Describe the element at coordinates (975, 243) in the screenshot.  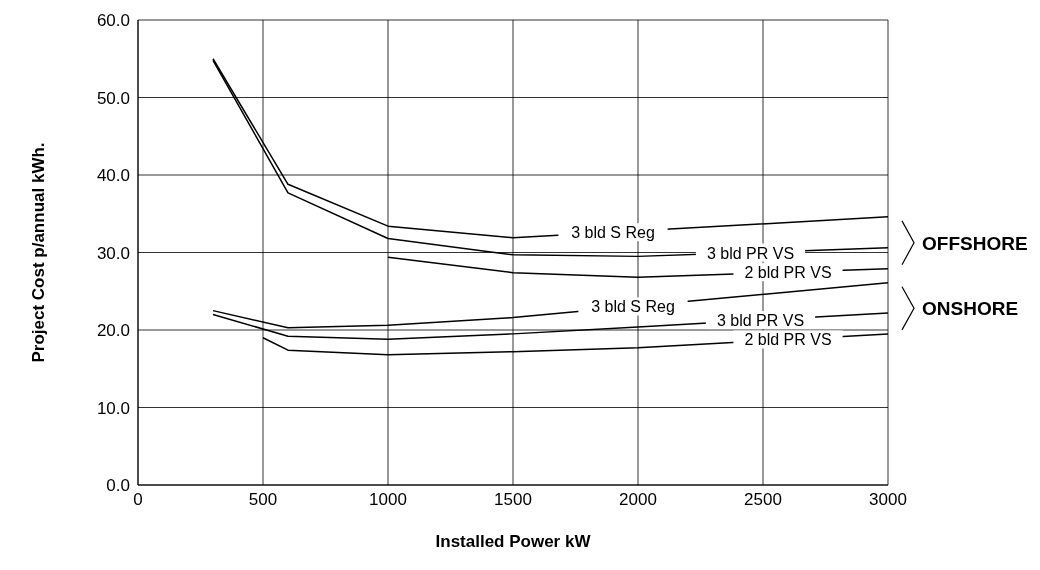
I see `text: OFFSHORE` at that location.